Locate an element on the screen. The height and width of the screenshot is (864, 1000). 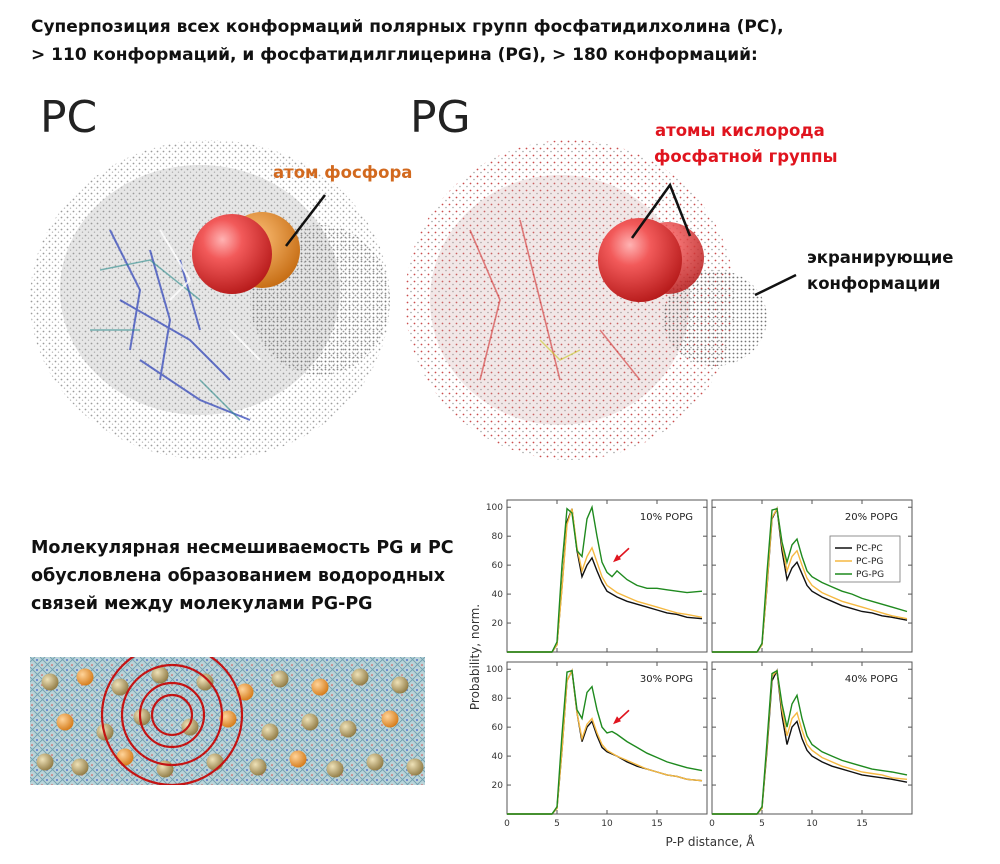
legend-label: PC-PG is located at coordinates (869, 562).